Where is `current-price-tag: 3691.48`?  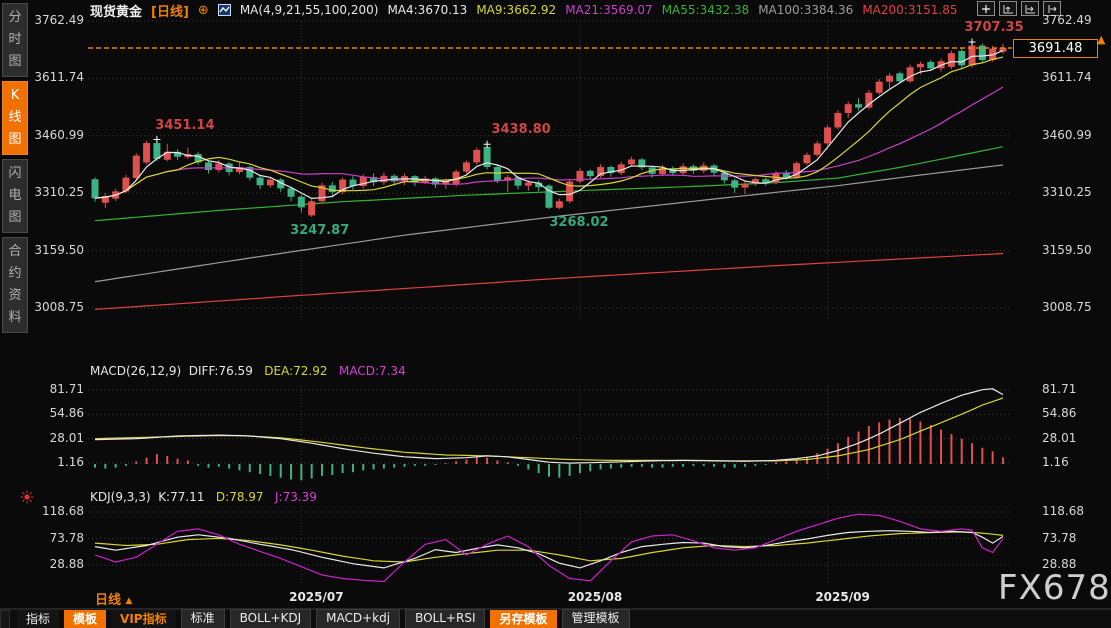 current-price-tag: 3691.48 is located at coordinates (1055, 48).